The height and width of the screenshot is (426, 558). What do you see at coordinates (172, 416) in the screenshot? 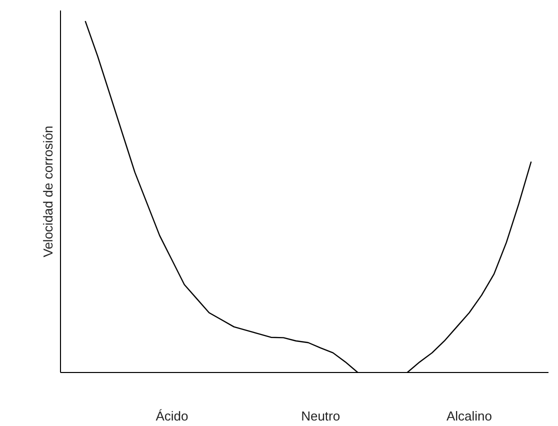
I see `x-tick-label: Ácido` at bounding box center [172, 416].